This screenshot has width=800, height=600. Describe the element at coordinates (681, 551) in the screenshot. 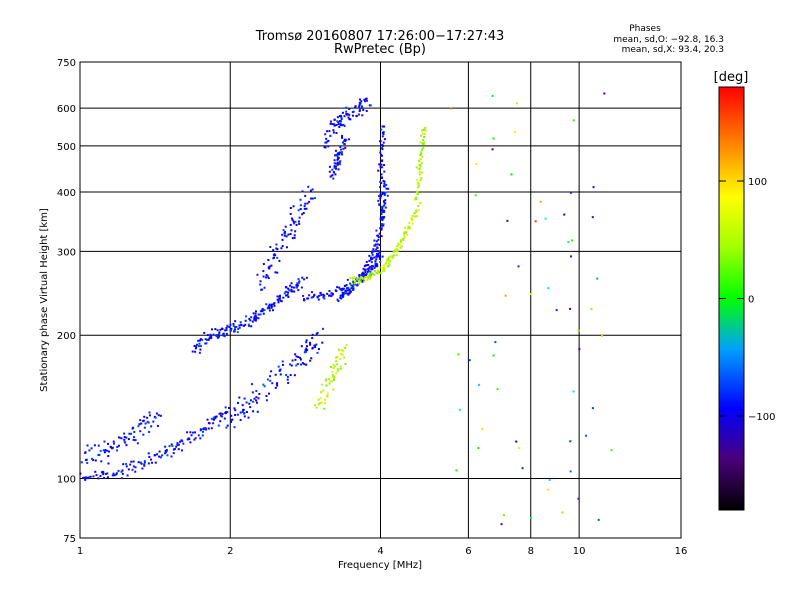

I see `x-tick-label: 16` at that location.